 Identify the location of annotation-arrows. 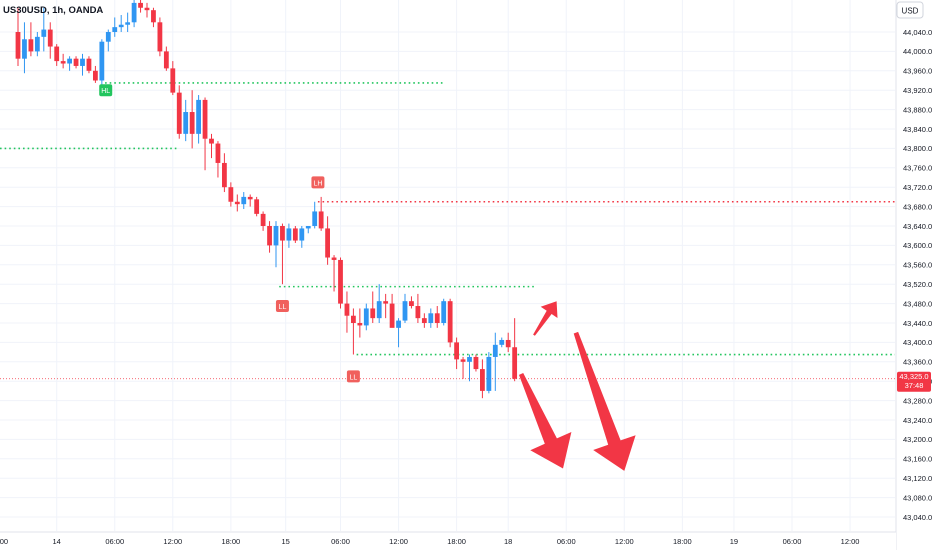
(577, 386).